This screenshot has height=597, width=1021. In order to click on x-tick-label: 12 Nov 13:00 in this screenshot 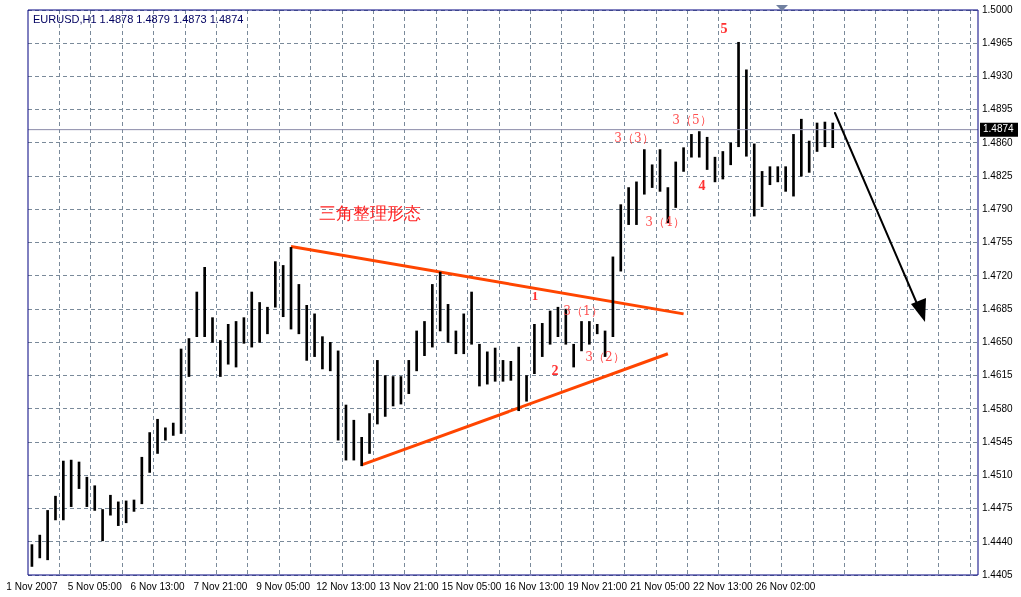, I will do `click(346, 586)`.